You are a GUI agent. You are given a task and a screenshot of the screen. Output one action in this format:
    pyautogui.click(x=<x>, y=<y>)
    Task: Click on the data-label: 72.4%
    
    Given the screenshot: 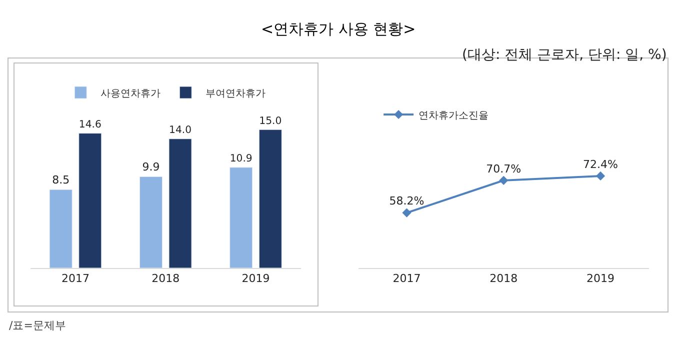 What is the action you would take?
    pyautogui.click(x=600, y=164)
    